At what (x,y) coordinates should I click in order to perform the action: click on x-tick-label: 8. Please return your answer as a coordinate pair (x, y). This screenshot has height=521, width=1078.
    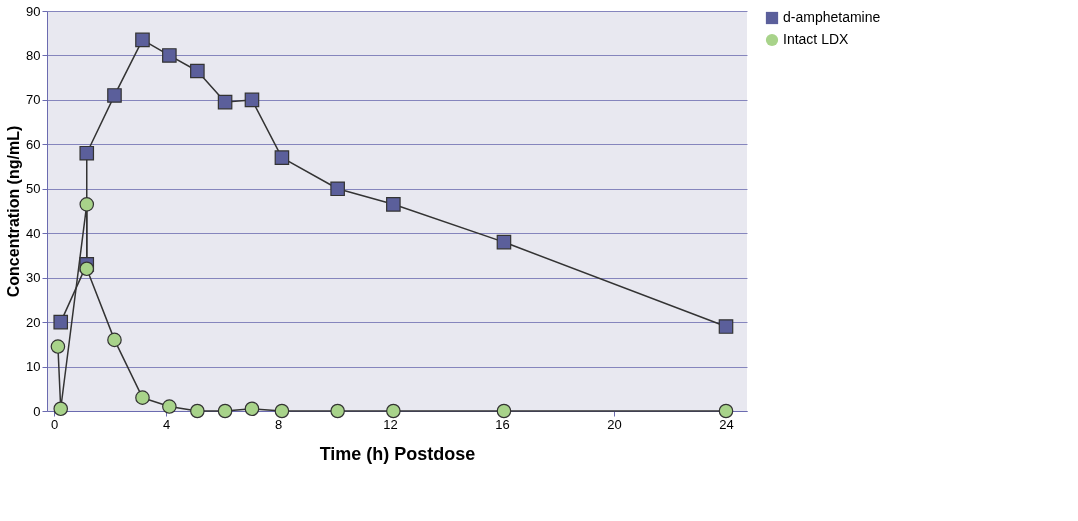
    Looking at the image, I should click on (278, 424).